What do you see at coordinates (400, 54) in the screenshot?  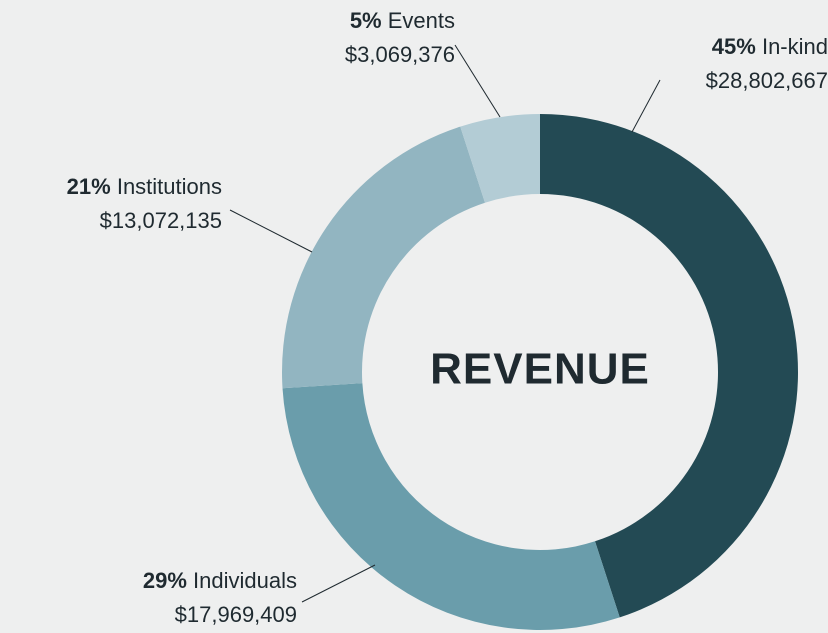 I see `slice-amount: $3,069,376` at bounding box center [400, 54].